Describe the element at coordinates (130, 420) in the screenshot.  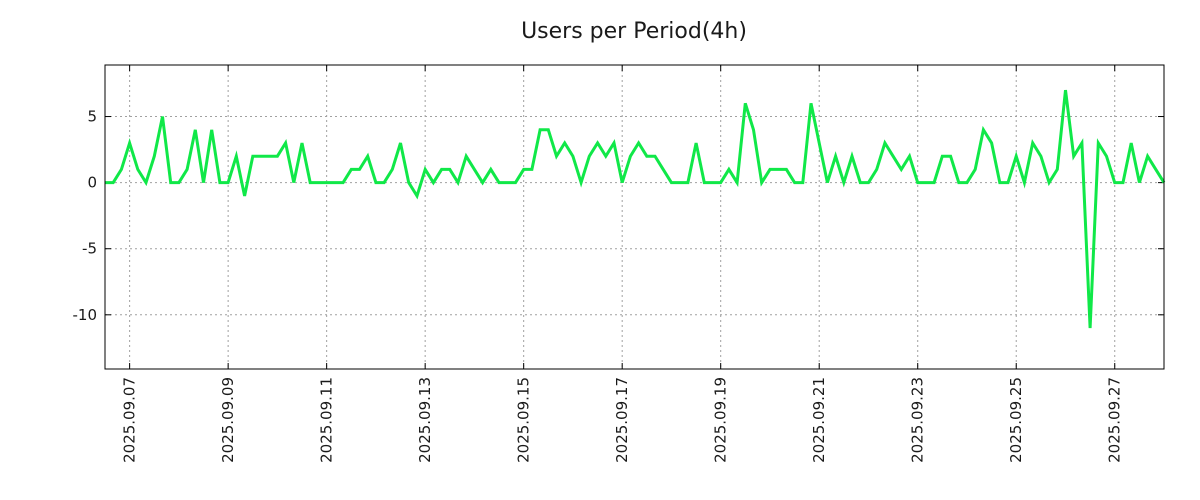
I see `x-tick-label: 2025.09.07` at that location.